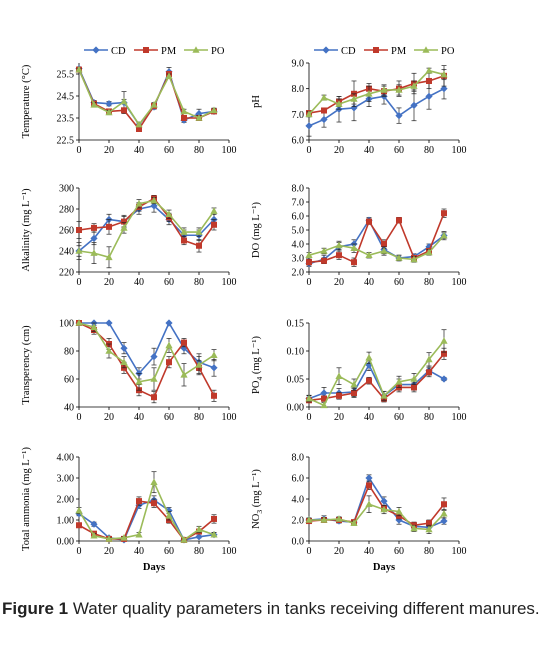 The width and height of the screenshot is (549, 663). Describe the element at coordinates (66, 141) in the screenshot. I see `y-tick-label: 22.5` at that location.